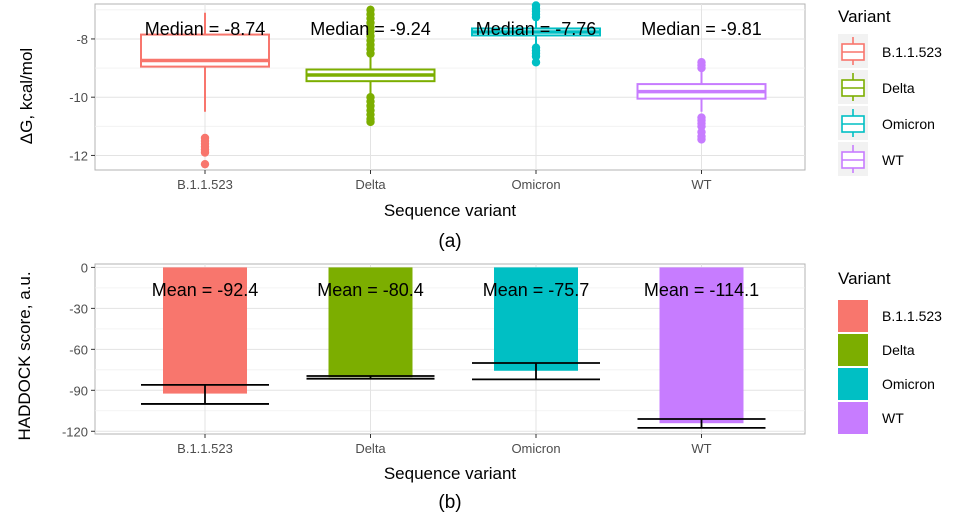  I want to click on bar-WT: Mean = -114.1, so click(701, 348).